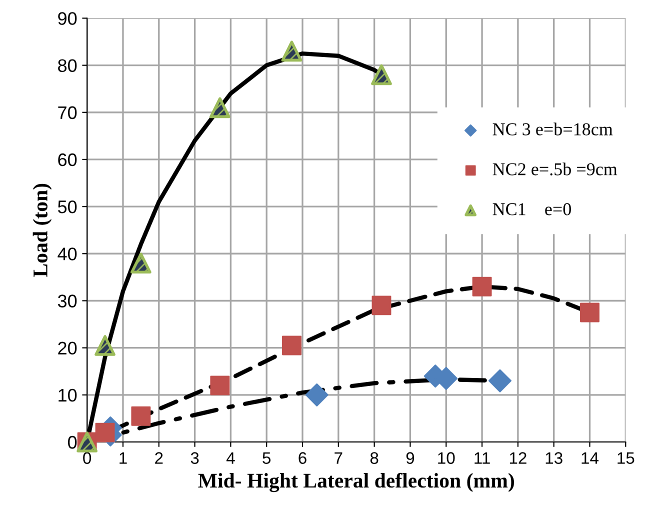 The height and width of the screenshot is (520, 645). Describe the element at coordinates (446, 458) in the screenshot. I see `x-tick-label: 10` at that location.